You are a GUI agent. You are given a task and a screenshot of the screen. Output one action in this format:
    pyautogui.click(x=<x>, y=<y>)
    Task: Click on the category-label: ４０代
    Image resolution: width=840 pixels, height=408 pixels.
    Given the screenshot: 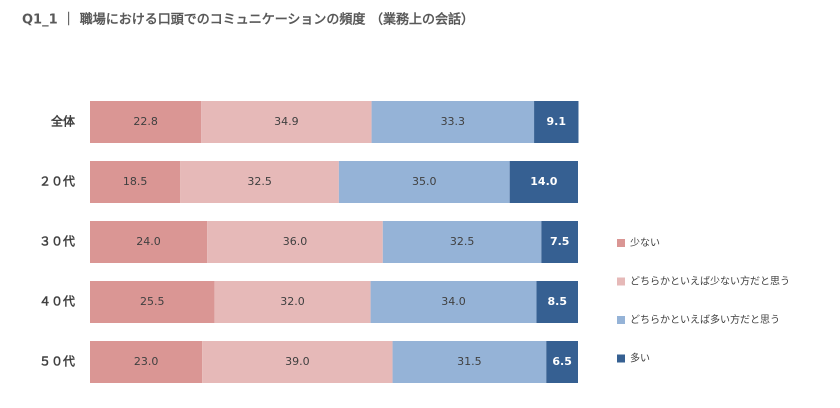 What is the action you would take?
    pyautogui.click(x=57, y=301)
    